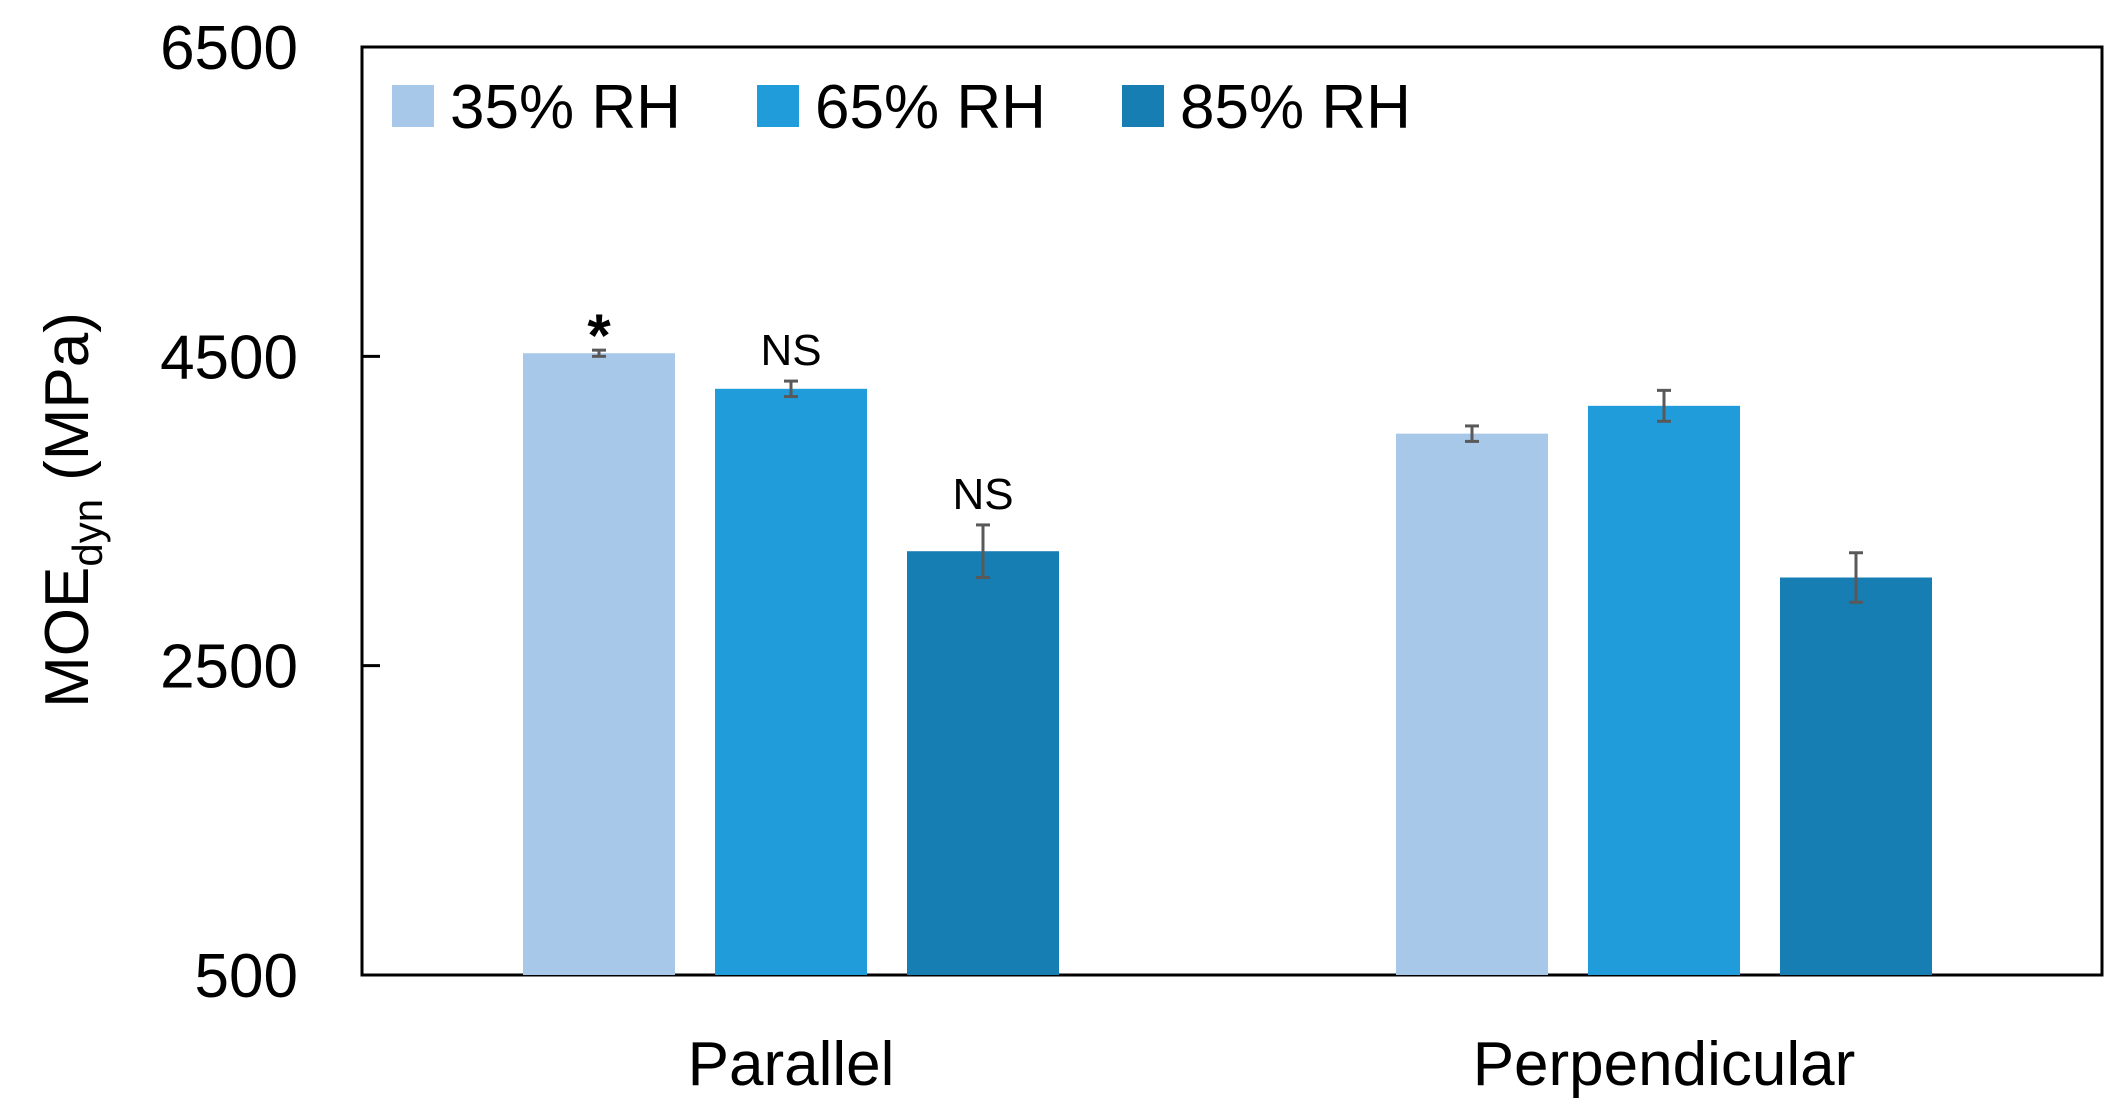 This screenshot has width=2121, height=1113. Describe the element at coordinates (67, 637) in the screenshot. I see `y-axis-label-main: MOE` at that location.